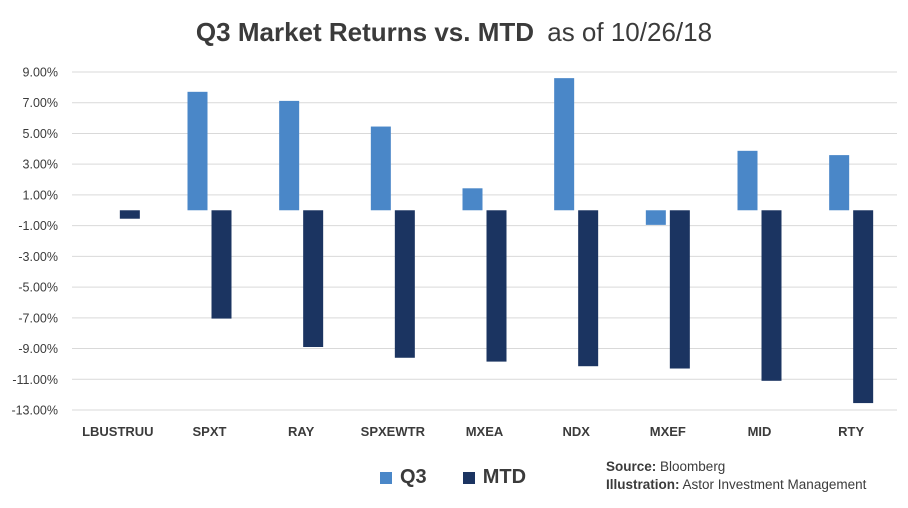 The height and width of the screenshot is (508, 908). Describe the element at coordinates (472, 199) in the screenshot. I see `bar-q3-mxea` at that location.